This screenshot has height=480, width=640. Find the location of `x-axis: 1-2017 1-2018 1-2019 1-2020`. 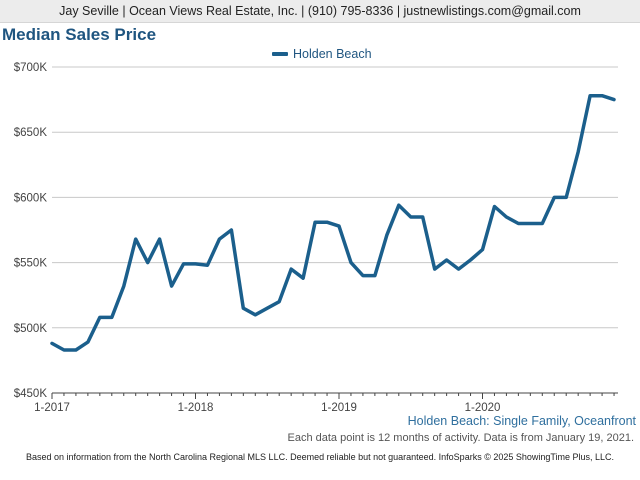

x-axis: 1-2017 1-2018 1-2019 1-2020 is located at coordinates (324, 403).